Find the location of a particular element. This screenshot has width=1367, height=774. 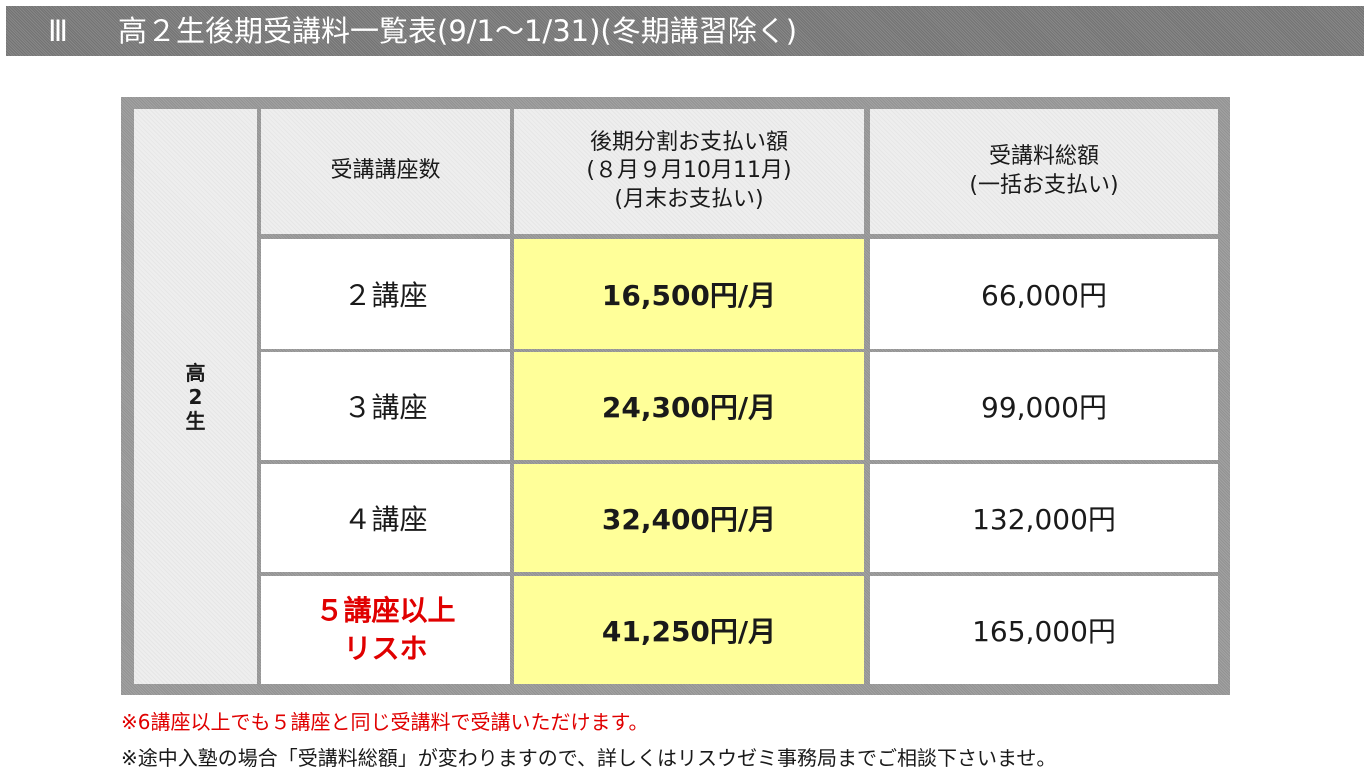

grade-label-cell: 高2生 is located at coordinates (195, 396).